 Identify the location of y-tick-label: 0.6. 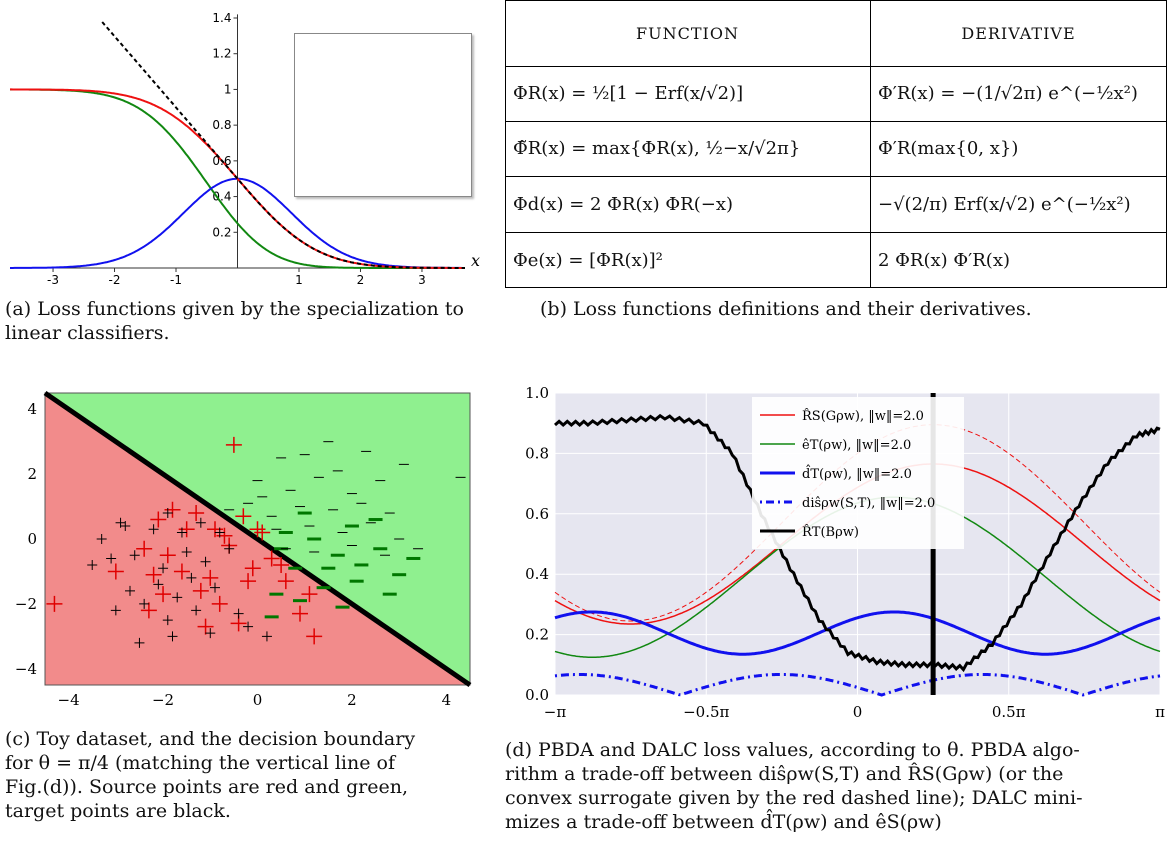
(537, 514).